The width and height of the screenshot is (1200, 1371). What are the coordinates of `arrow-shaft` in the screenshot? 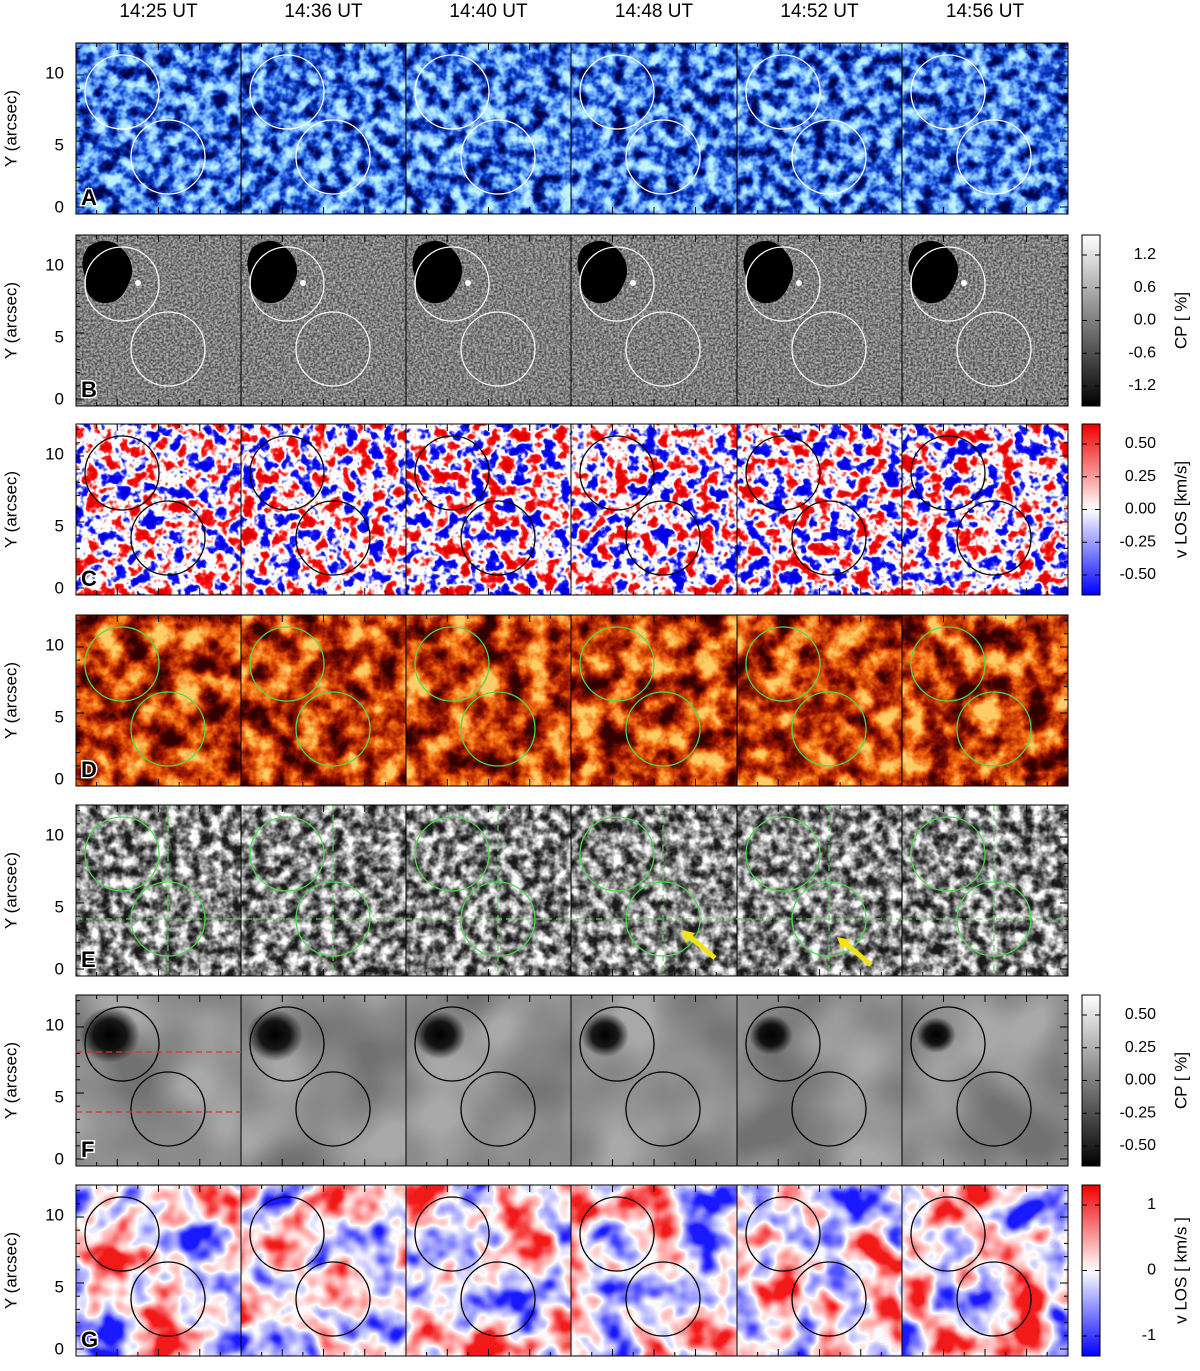 It's located at (858, 954).